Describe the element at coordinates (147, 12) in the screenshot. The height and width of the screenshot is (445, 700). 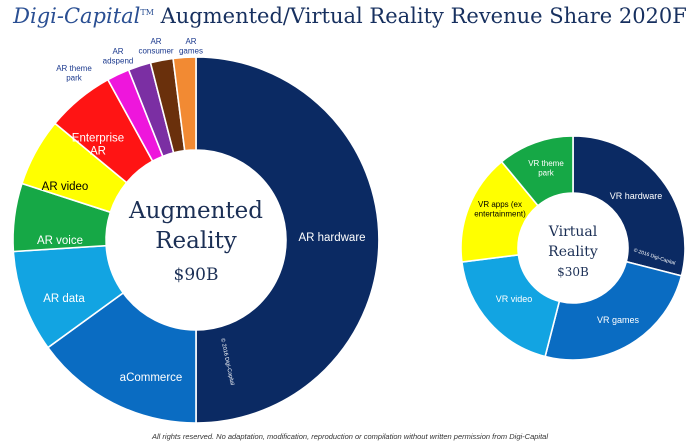
I see `trademark-mark: TM` at that location.